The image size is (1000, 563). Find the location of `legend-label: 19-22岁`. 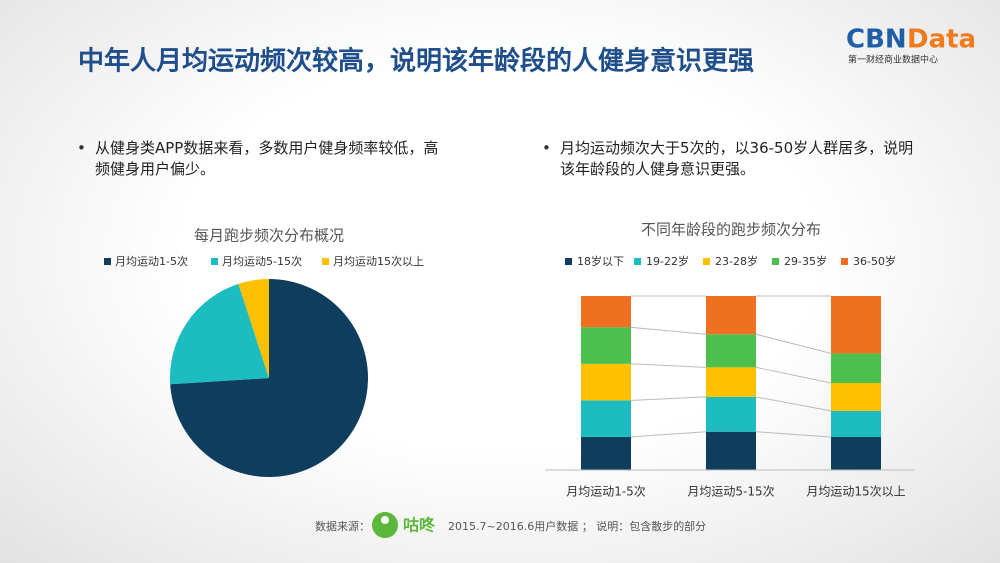

legend-label: 19-22岁 is located at coordinates (667, 261).